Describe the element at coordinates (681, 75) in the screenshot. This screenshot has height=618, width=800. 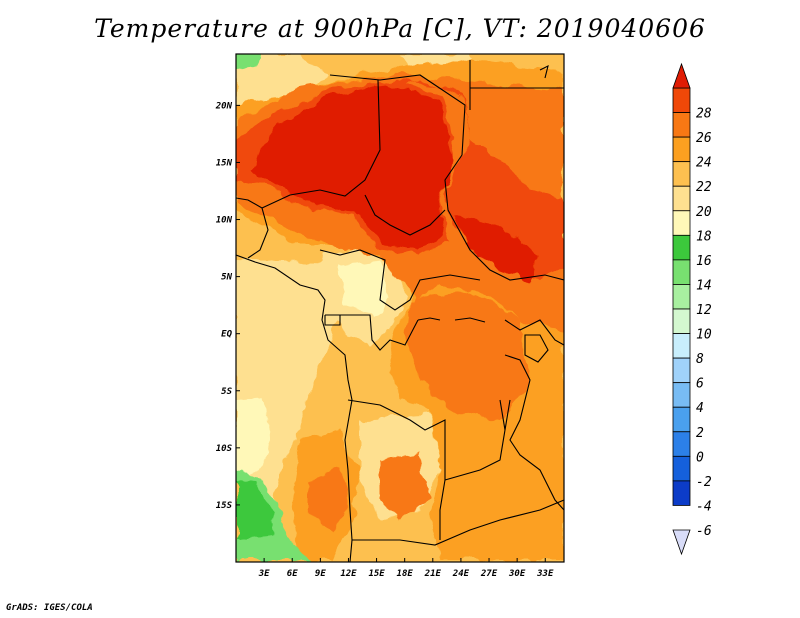
I see `colorbar-over-arrow` at that location.